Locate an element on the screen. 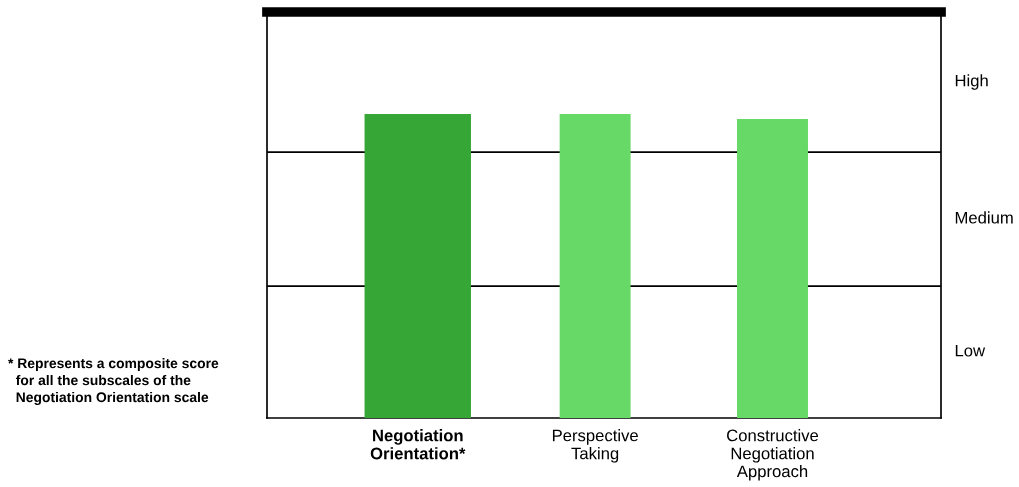  text: Medium is located at coordinates (984, 217).